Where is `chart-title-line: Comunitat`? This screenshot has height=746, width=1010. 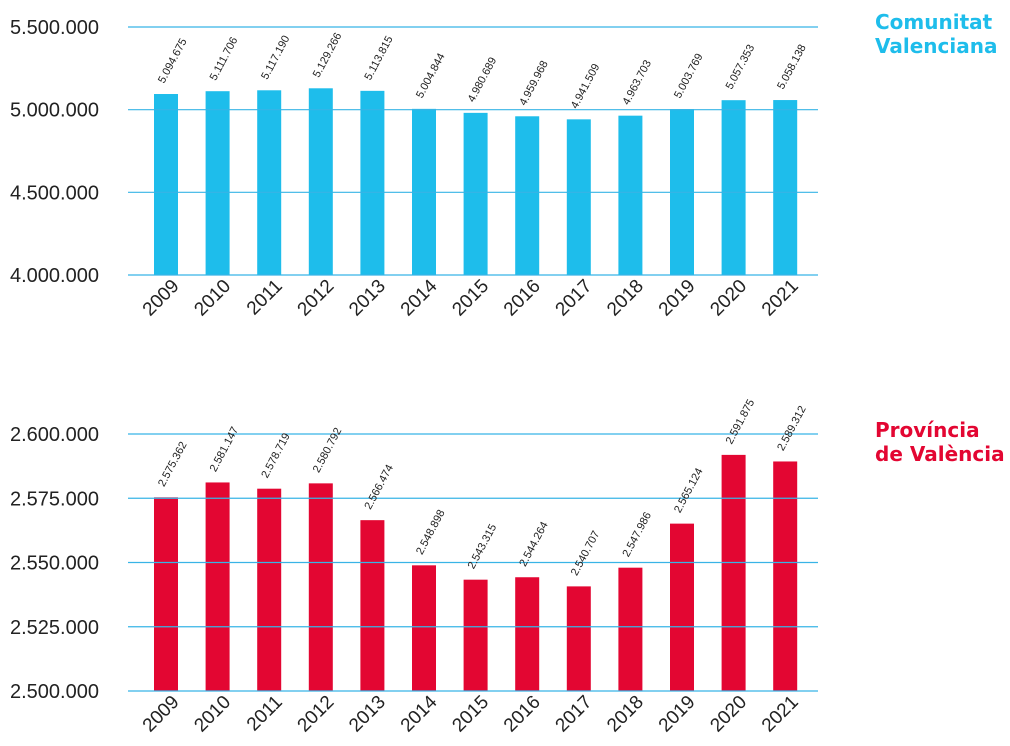
chart-title-line: Comunitat is located at coordinates (934, 22).